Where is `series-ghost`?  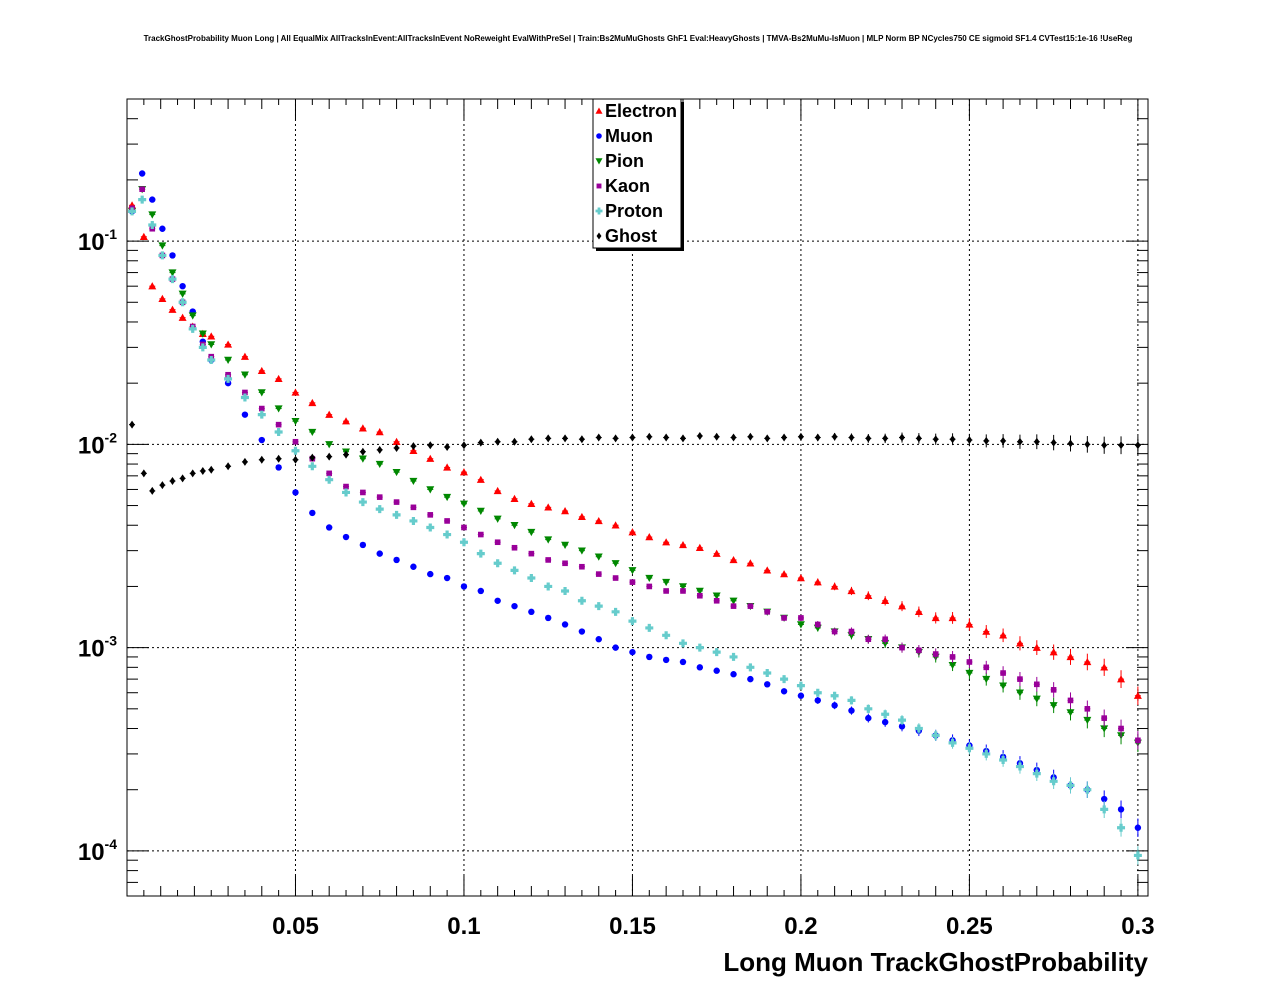 series-ghost is located at coordinates (635, 457).